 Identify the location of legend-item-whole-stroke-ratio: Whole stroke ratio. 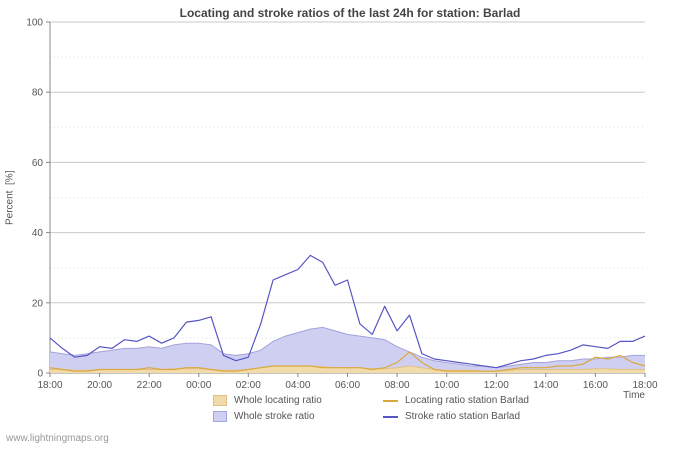
(288, 416).